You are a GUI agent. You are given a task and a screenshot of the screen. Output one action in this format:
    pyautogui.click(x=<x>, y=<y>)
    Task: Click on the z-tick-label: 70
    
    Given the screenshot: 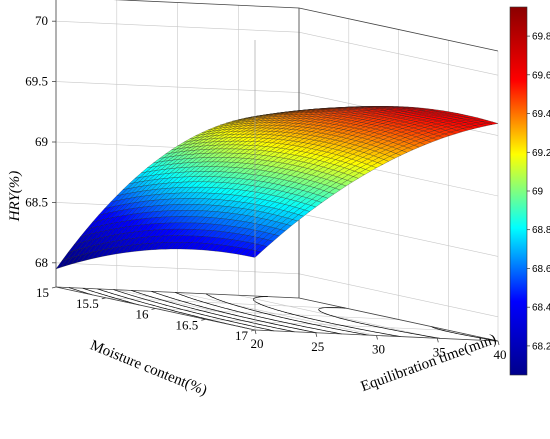 What is the action you would take?
    pyautogui.click(x=41, y=20)
    